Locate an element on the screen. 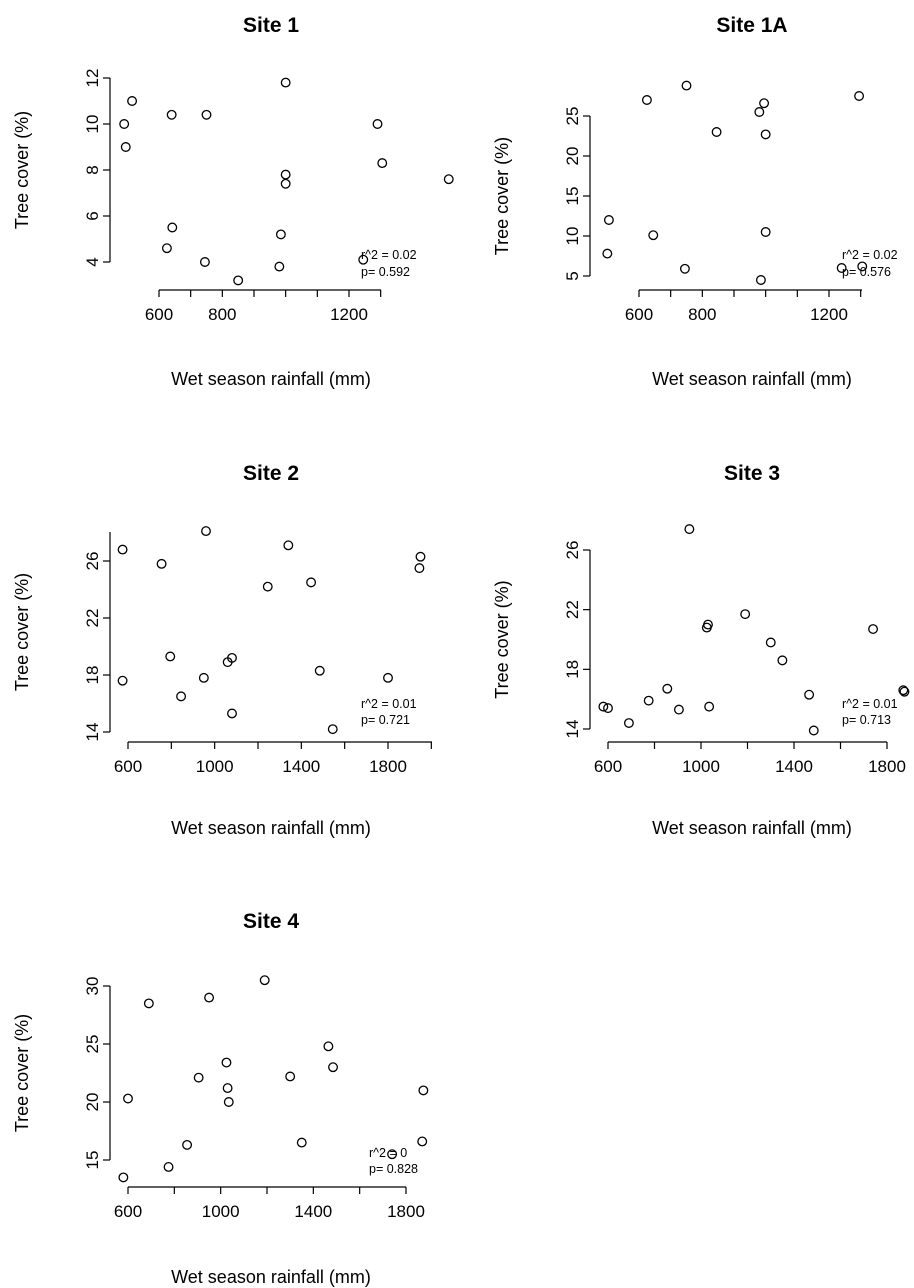  x-tick-label: 800 is located at coordinates (702, 314).